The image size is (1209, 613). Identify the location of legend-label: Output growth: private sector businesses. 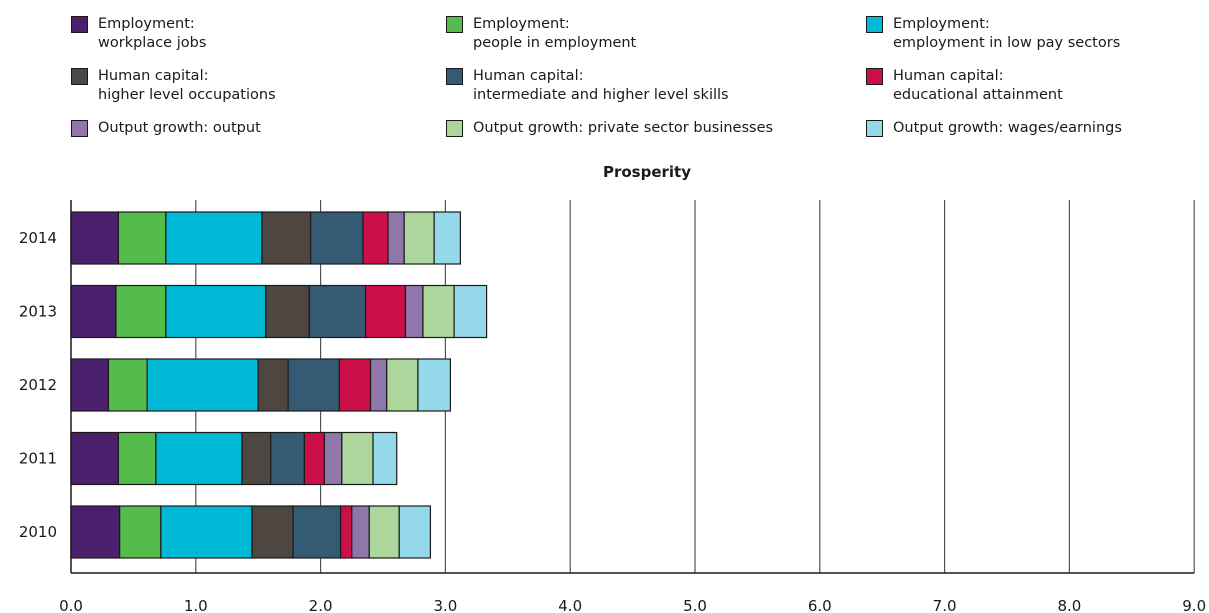
(623, 128).